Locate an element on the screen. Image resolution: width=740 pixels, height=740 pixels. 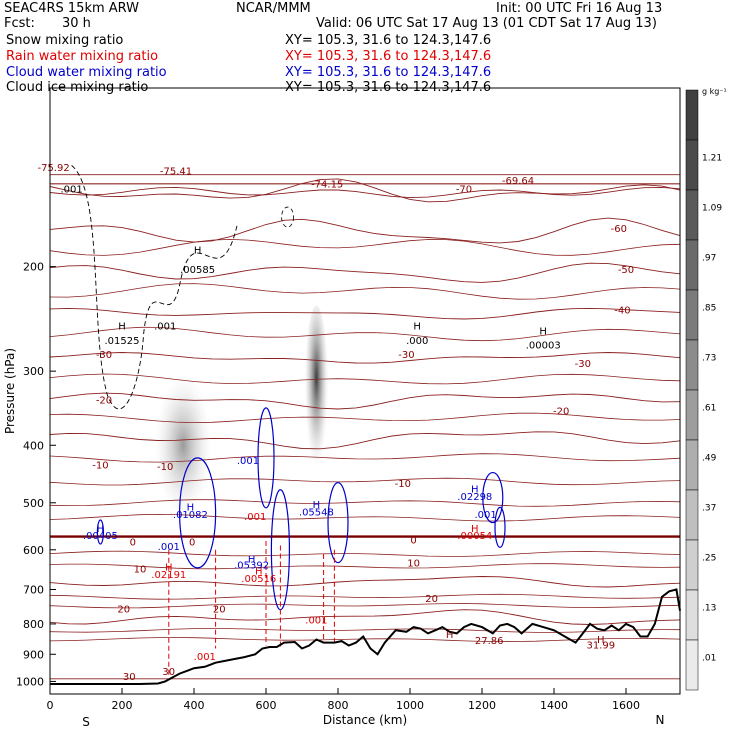
hydrometeor-shading is located at coordinates (242, 410).